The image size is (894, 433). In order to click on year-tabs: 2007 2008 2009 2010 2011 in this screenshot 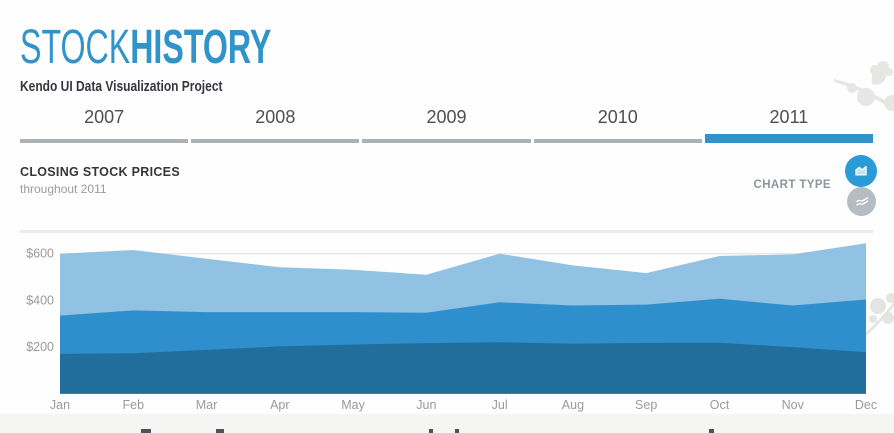, I will do `click(447, 123)`.